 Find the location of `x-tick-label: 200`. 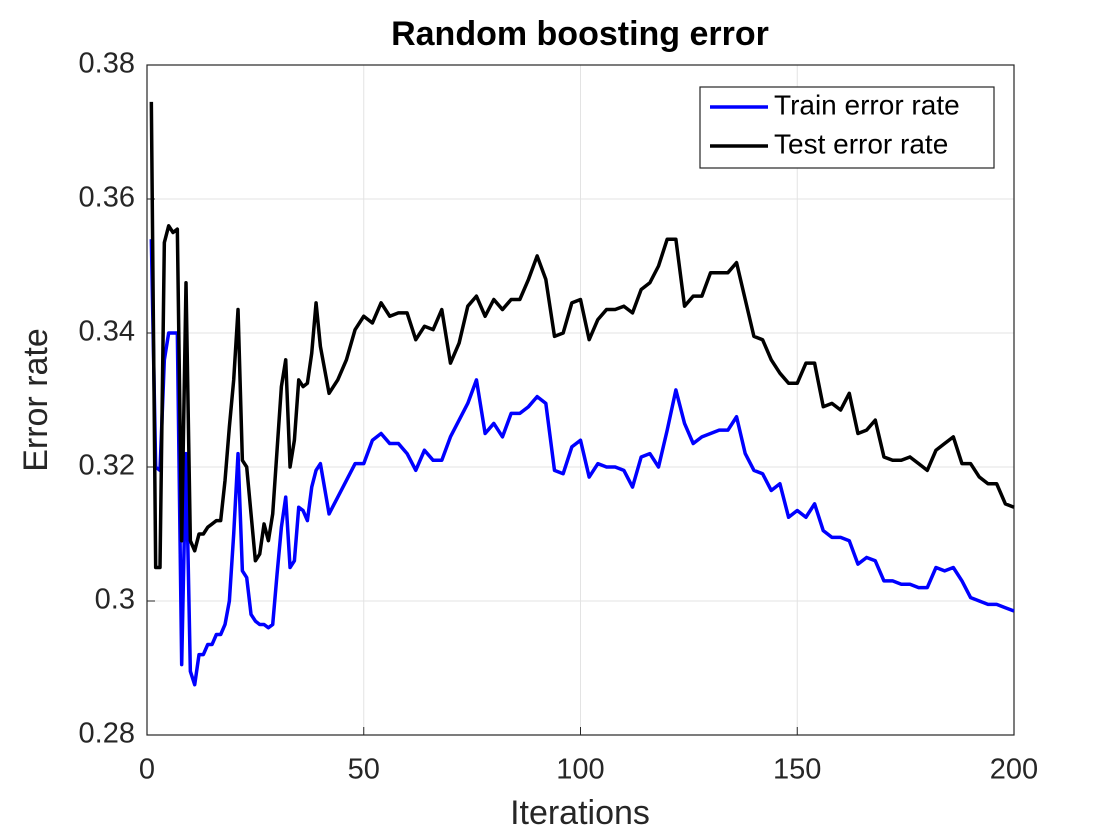

x-tick-label: 200 is located at coordinates (1014, 770).